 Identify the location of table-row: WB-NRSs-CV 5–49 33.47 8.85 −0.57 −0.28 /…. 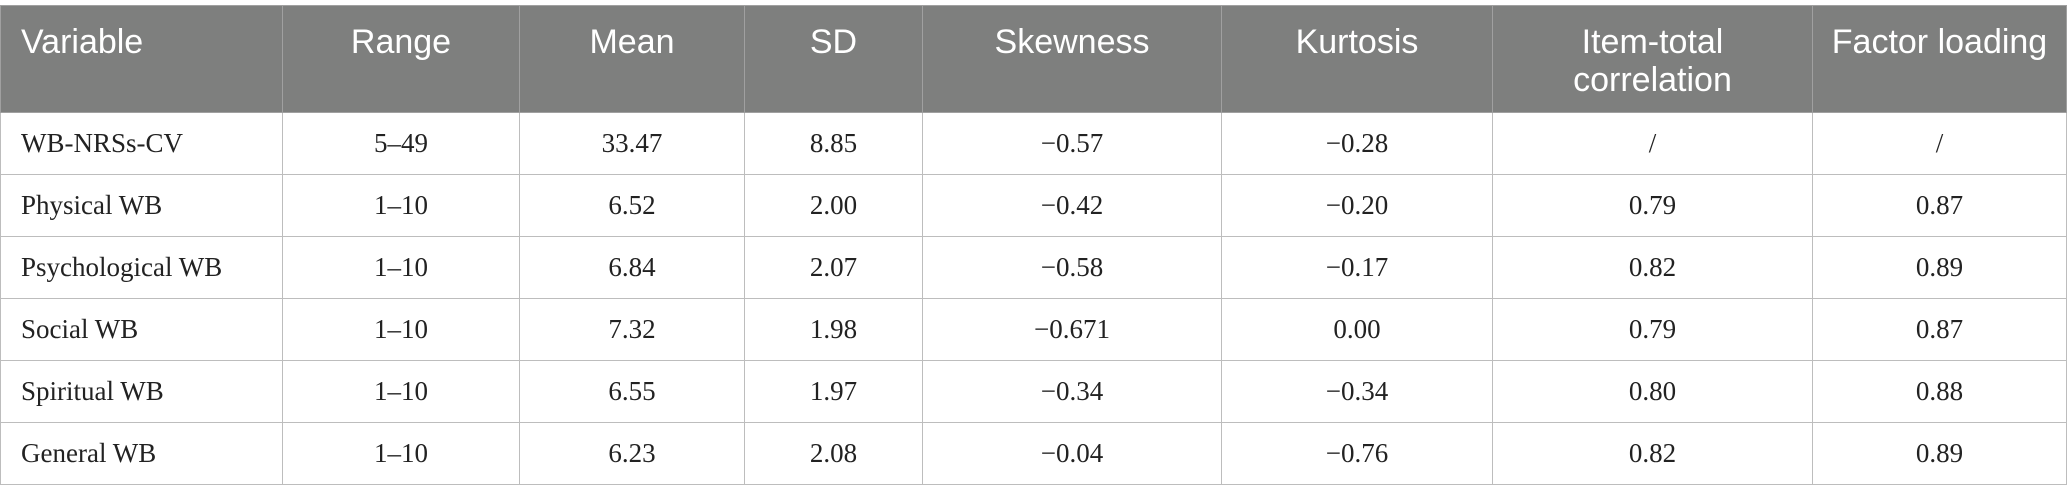
(1033, 143).